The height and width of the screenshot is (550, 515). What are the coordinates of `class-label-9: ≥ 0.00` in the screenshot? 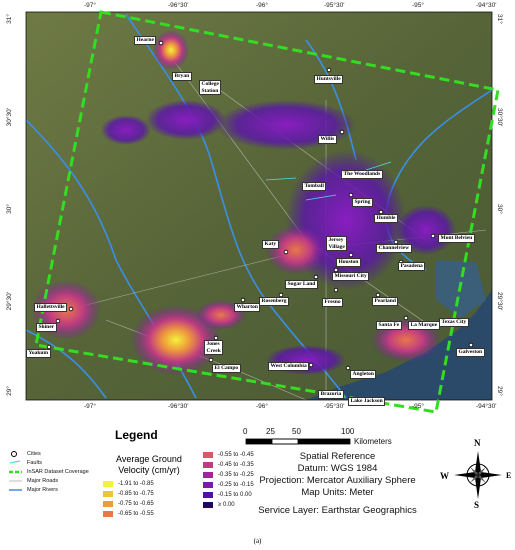 It's located at (226, 505).